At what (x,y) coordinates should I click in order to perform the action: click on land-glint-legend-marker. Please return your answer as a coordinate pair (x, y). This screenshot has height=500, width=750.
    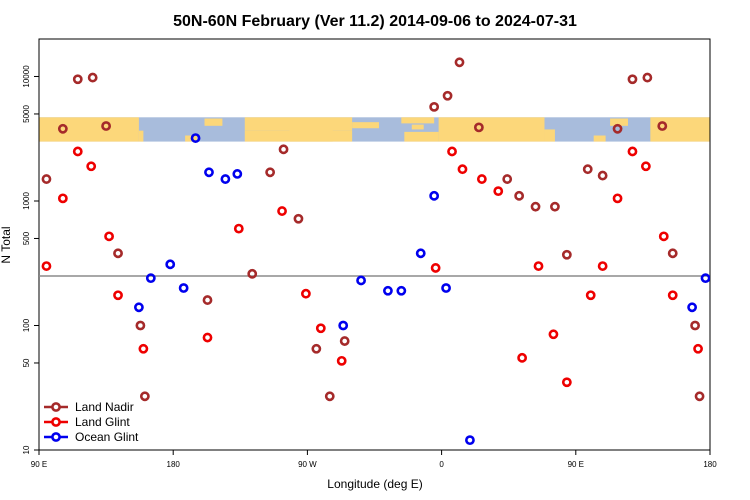
    Looking at the image, I should click on (56, 422).